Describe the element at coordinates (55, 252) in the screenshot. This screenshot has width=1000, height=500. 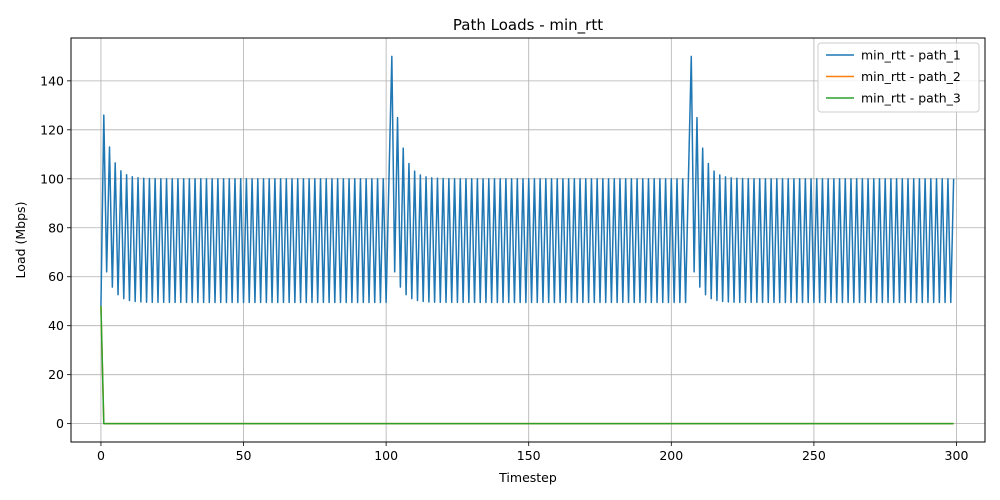
I see `y-axis: 0 20 40 60 80 100 120 140` at that location.